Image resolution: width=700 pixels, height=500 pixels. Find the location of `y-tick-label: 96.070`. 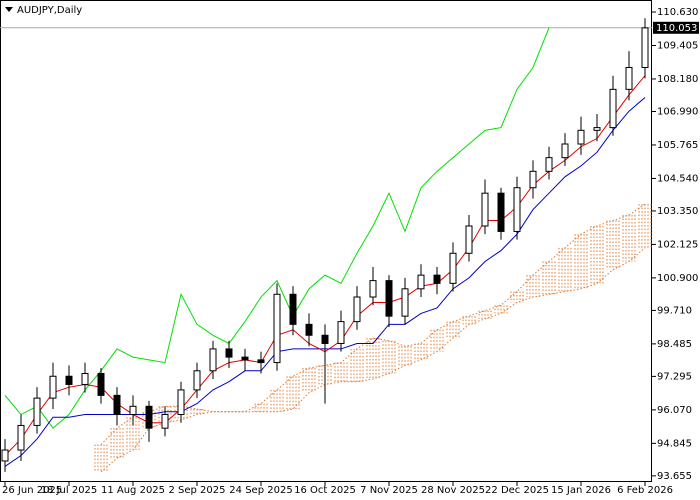

y-tick-label: 96.070 is located at coordinates (674, 410).